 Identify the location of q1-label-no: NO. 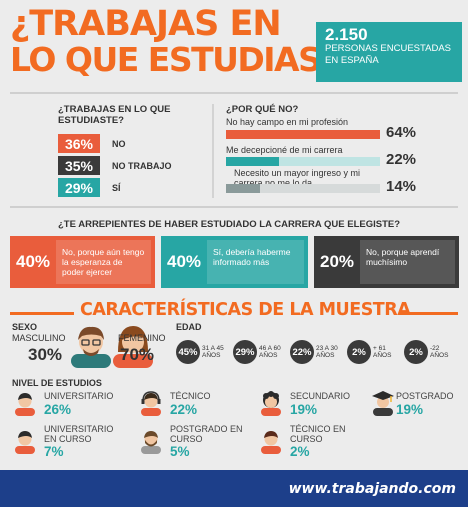
(119, 143).